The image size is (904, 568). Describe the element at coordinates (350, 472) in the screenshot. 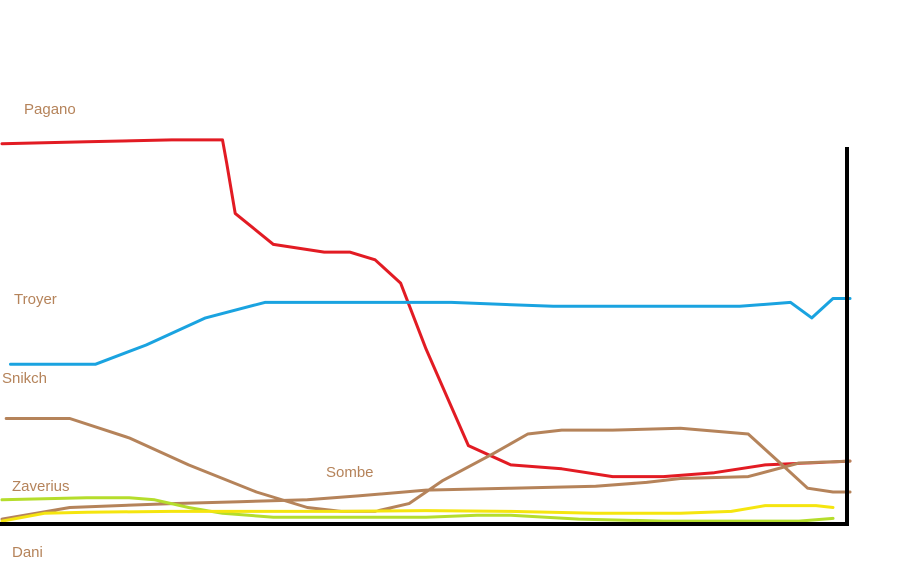

I see `label-sombe: Sombe` at that location.